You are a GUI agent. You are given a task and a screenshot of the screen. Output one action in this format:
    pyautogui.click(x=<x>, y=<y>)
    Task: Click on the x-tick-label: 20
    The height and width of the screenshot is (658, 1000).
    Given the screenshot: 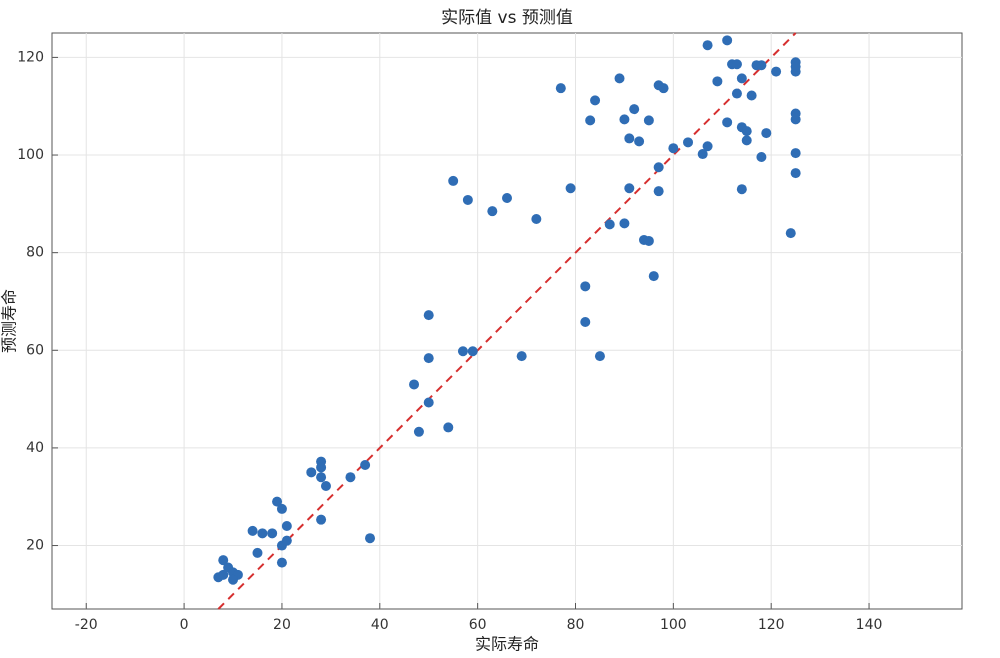 What is the action you would take?
    pyautogui.click(x=282, y=625)
    